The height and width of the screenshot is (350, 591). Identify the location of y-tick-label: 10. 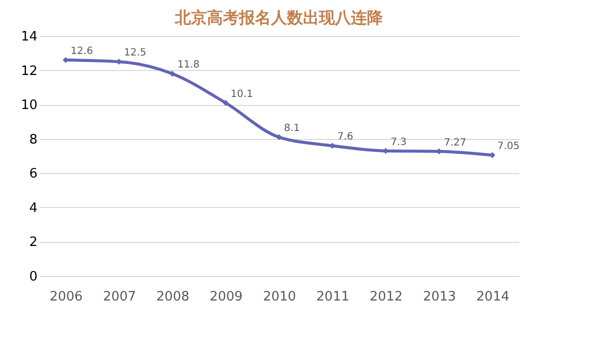
(29, 106).